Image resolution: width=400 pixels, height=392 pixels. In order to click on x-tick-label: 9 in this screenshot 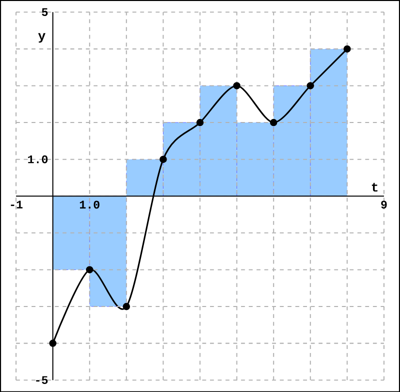, I will do `click(384, 204)`.